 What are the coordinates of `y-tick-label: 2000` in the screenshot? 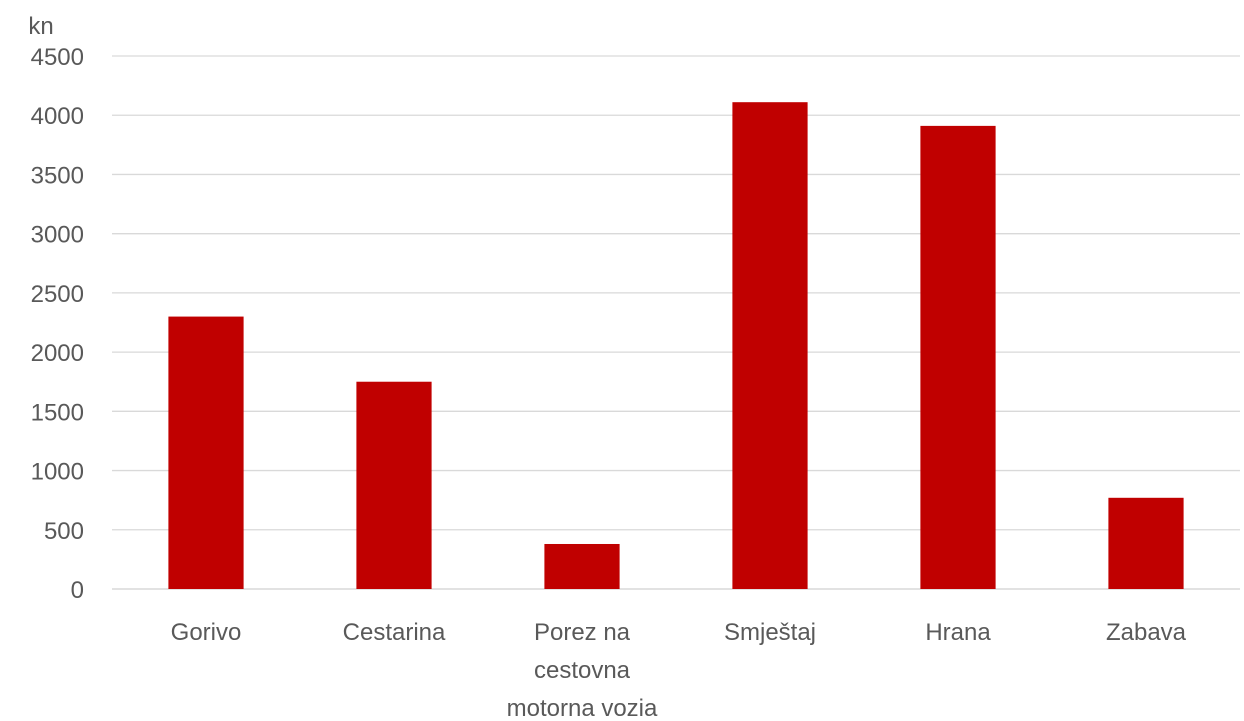 It's located at (57, 353).